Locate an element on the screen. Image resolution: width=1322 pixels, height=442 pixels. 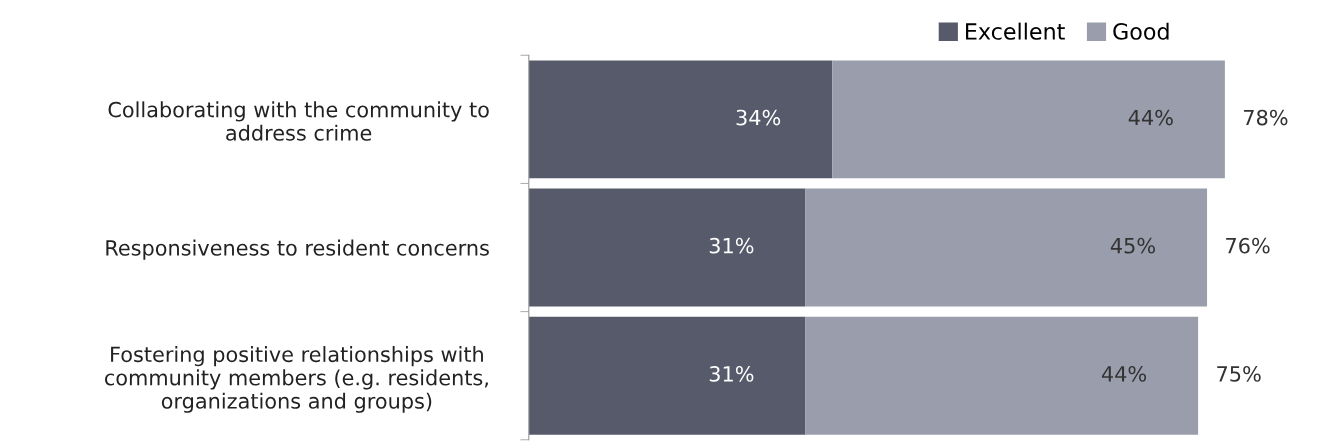
total-label: 78% is located at coordinates (1266, 117).